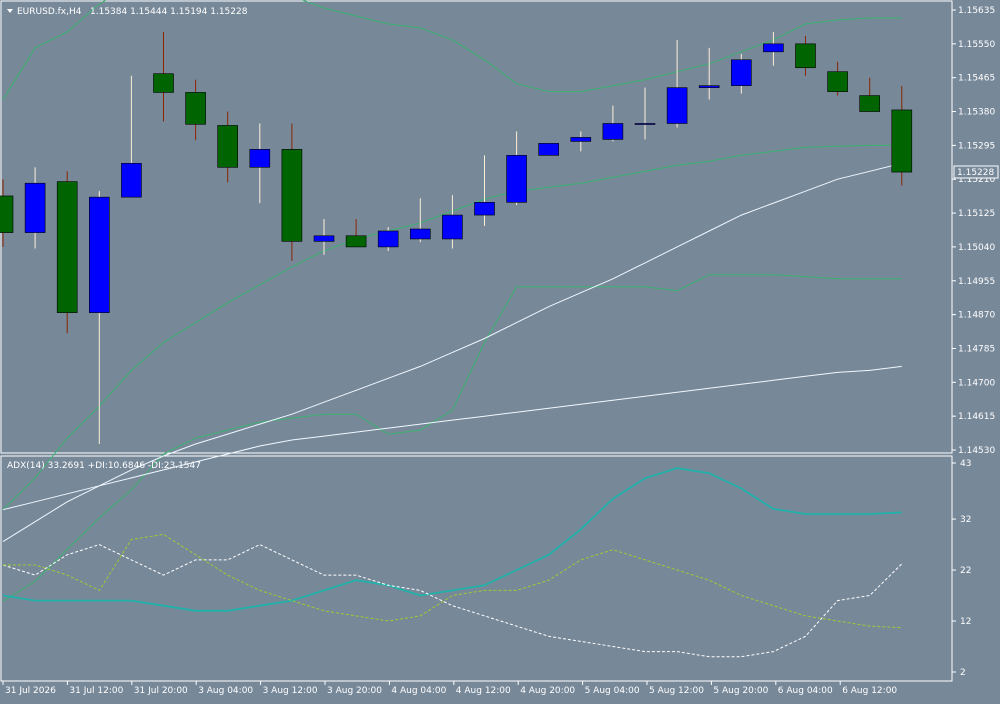 The height and width of the screenshot is (704, 1000). What do you see at coordinates (976, 214) in the screenshot?
I see `price-tick-label: 1.15125` at bounding box center [976, 214].